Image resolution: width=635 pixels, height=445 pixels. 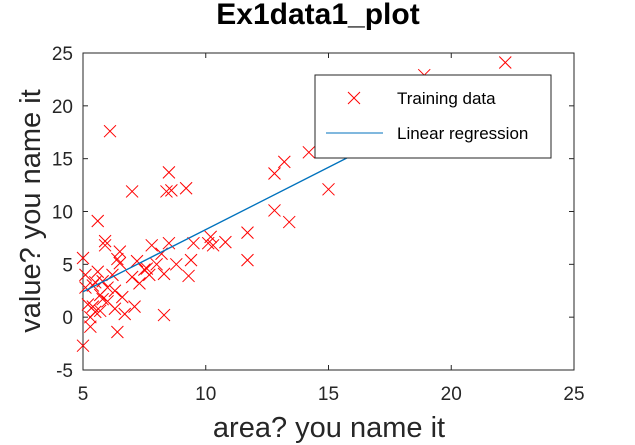 What do you see at coordinates (451, 394) in the screenshot?
I see `x-tick-label: 20` at bounding box center [451, 394].